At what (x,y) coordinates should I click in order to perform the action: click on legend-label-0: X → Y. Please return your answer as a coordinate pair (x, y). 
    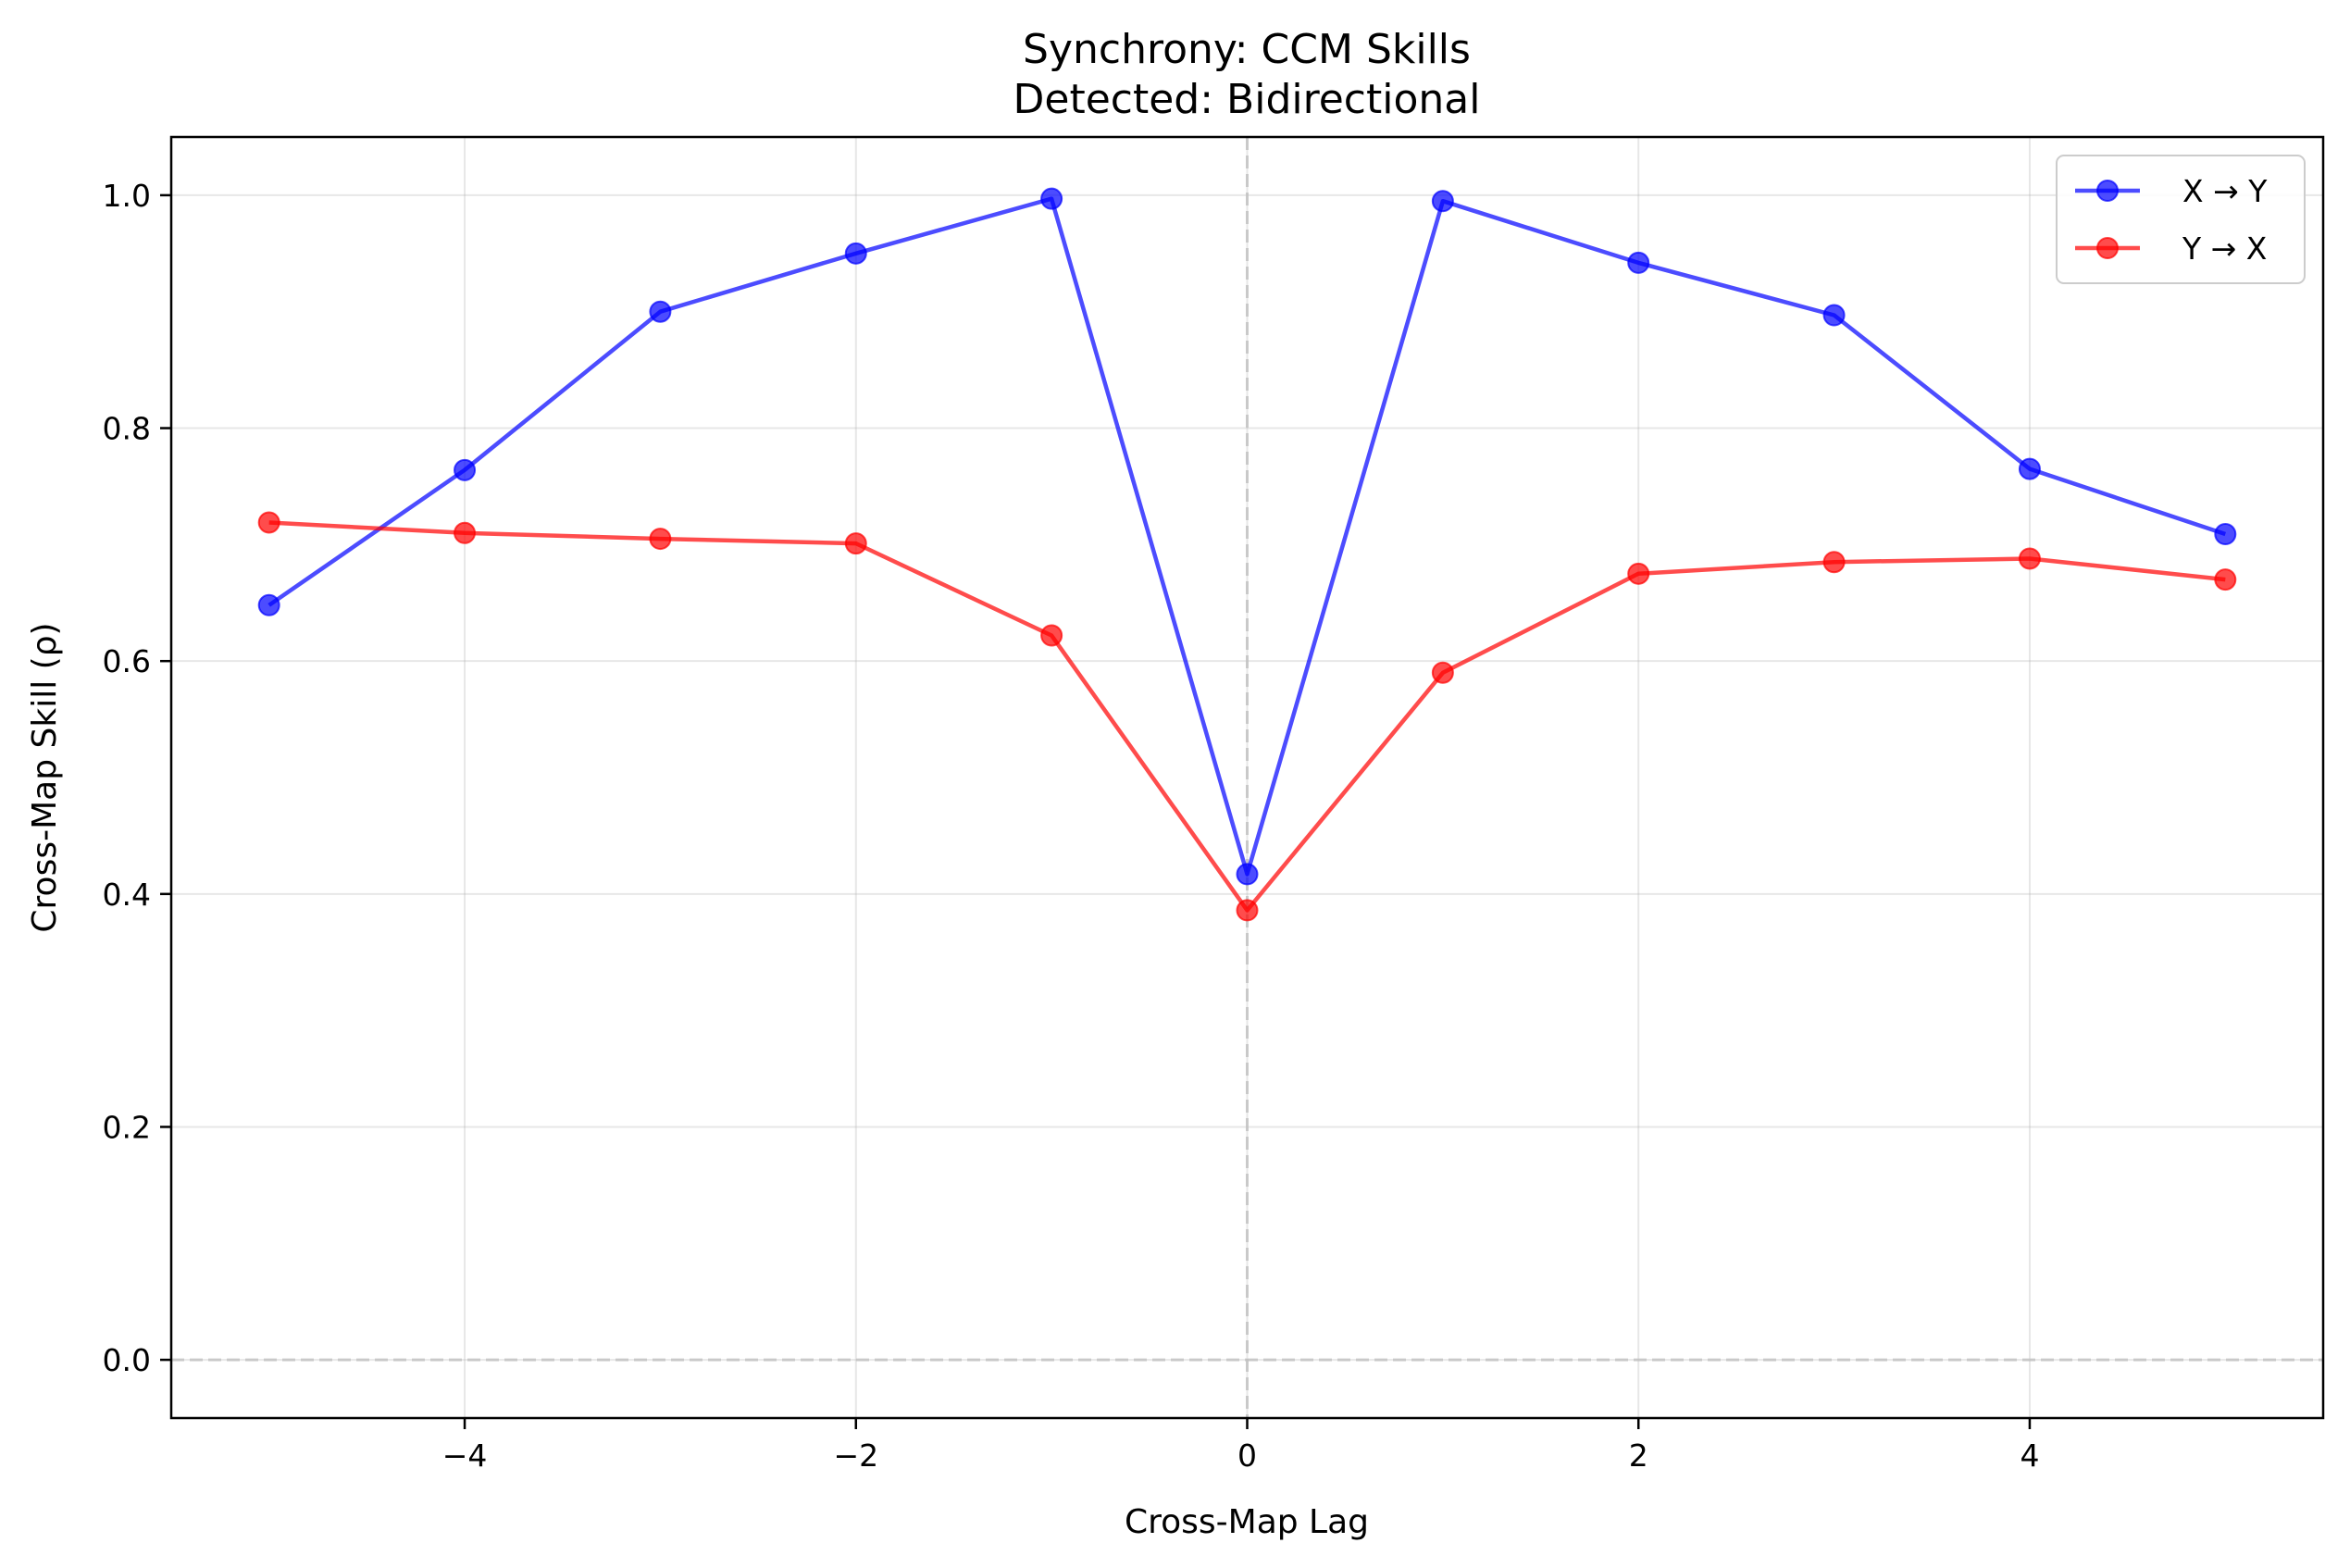
    Looking at the image, I should click on (2225, 191).